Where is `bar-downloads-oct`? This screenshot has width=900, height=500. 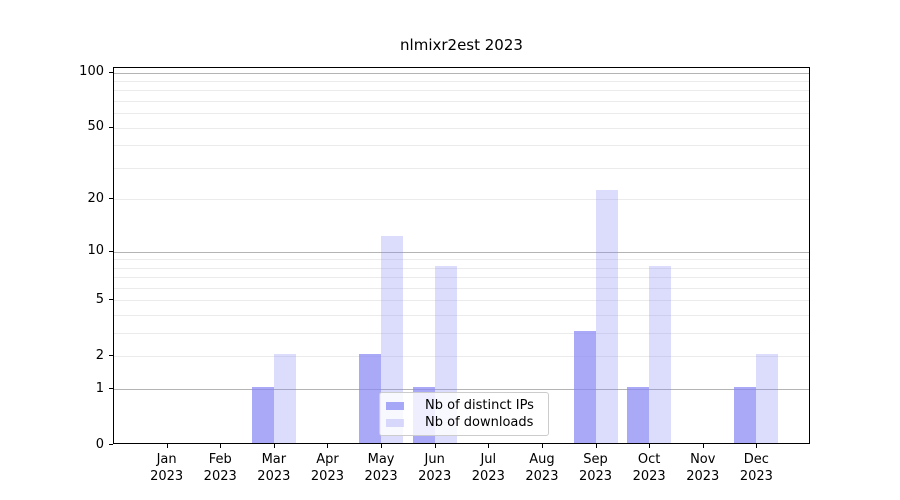
bar-downloads-oct is located at coordinates (660, 354).